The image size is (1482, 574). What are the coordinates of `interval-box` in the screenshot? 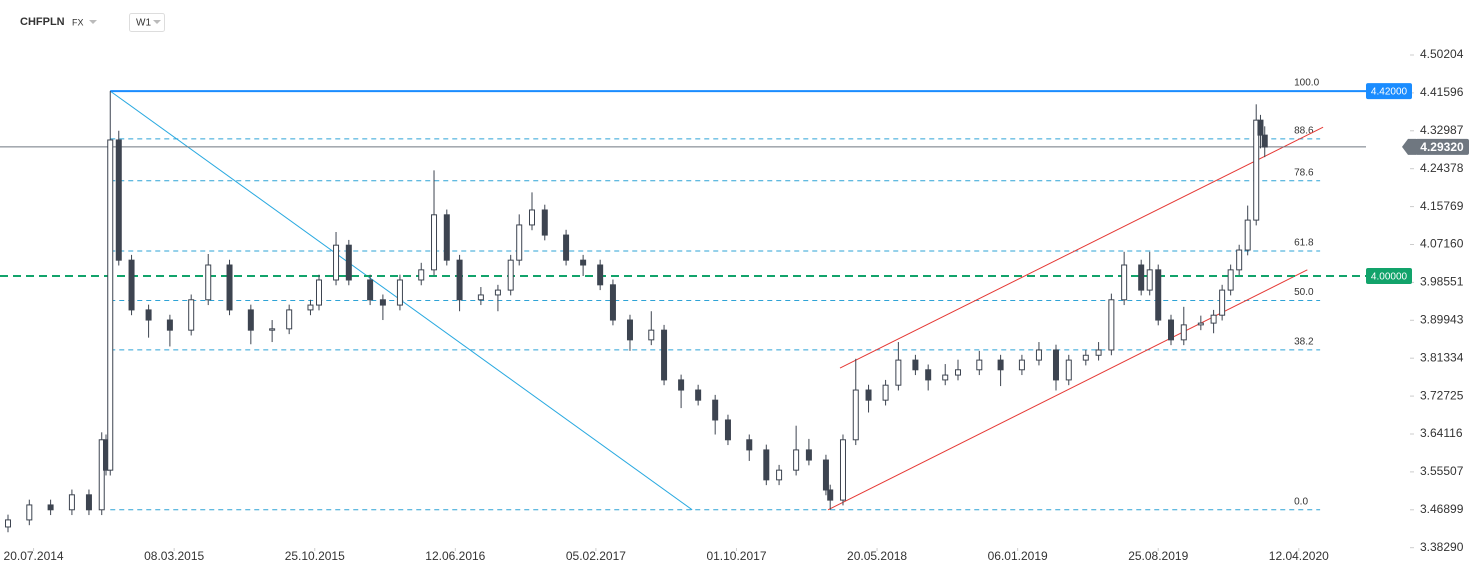 It's located at (147, 22).